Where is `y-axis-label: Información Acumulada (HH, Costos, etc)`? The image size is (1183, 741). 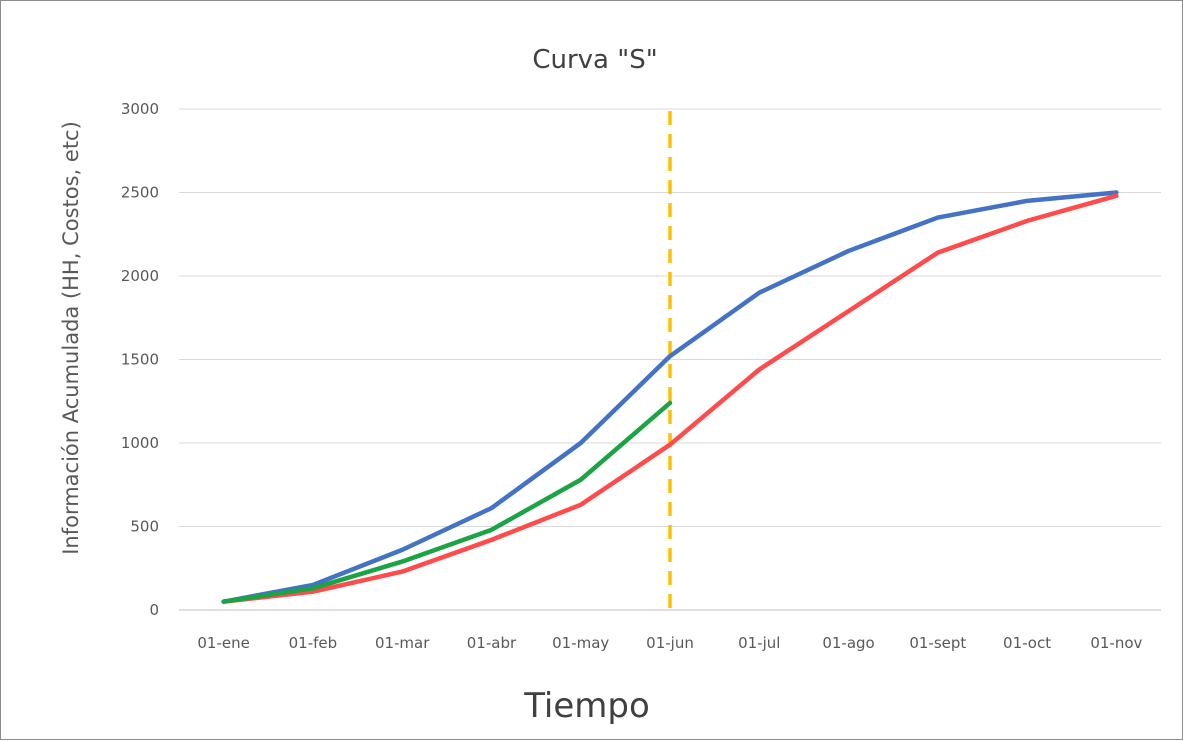 y-axis-label: Información Acumulada (HH, Costos, etc) is located at coordinates (71, 338).